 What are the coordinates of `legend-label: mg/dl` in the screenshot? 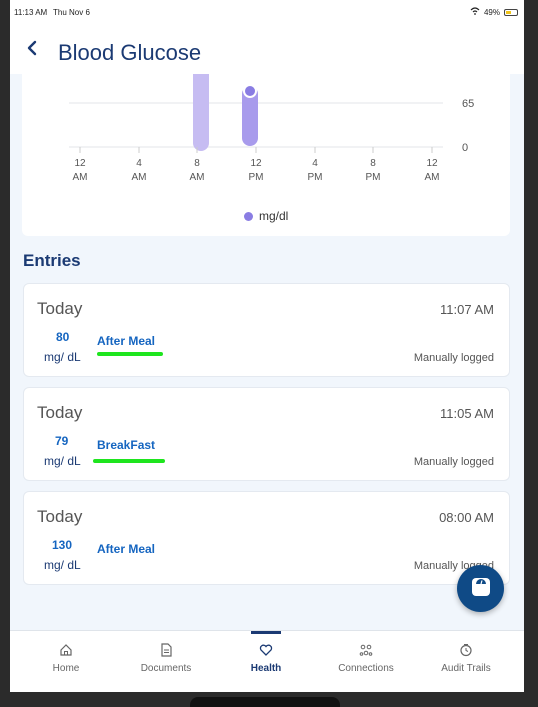 It's located at (274, 216).